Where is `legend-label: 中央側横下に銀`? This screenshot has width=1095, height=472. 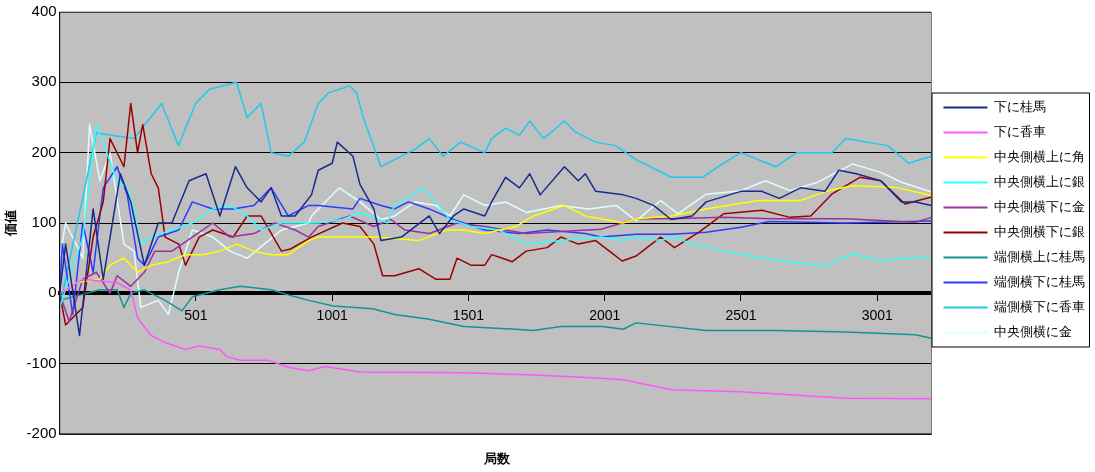 legend-label: 中央側横下に銀 is located at coordinates (1039, 232).